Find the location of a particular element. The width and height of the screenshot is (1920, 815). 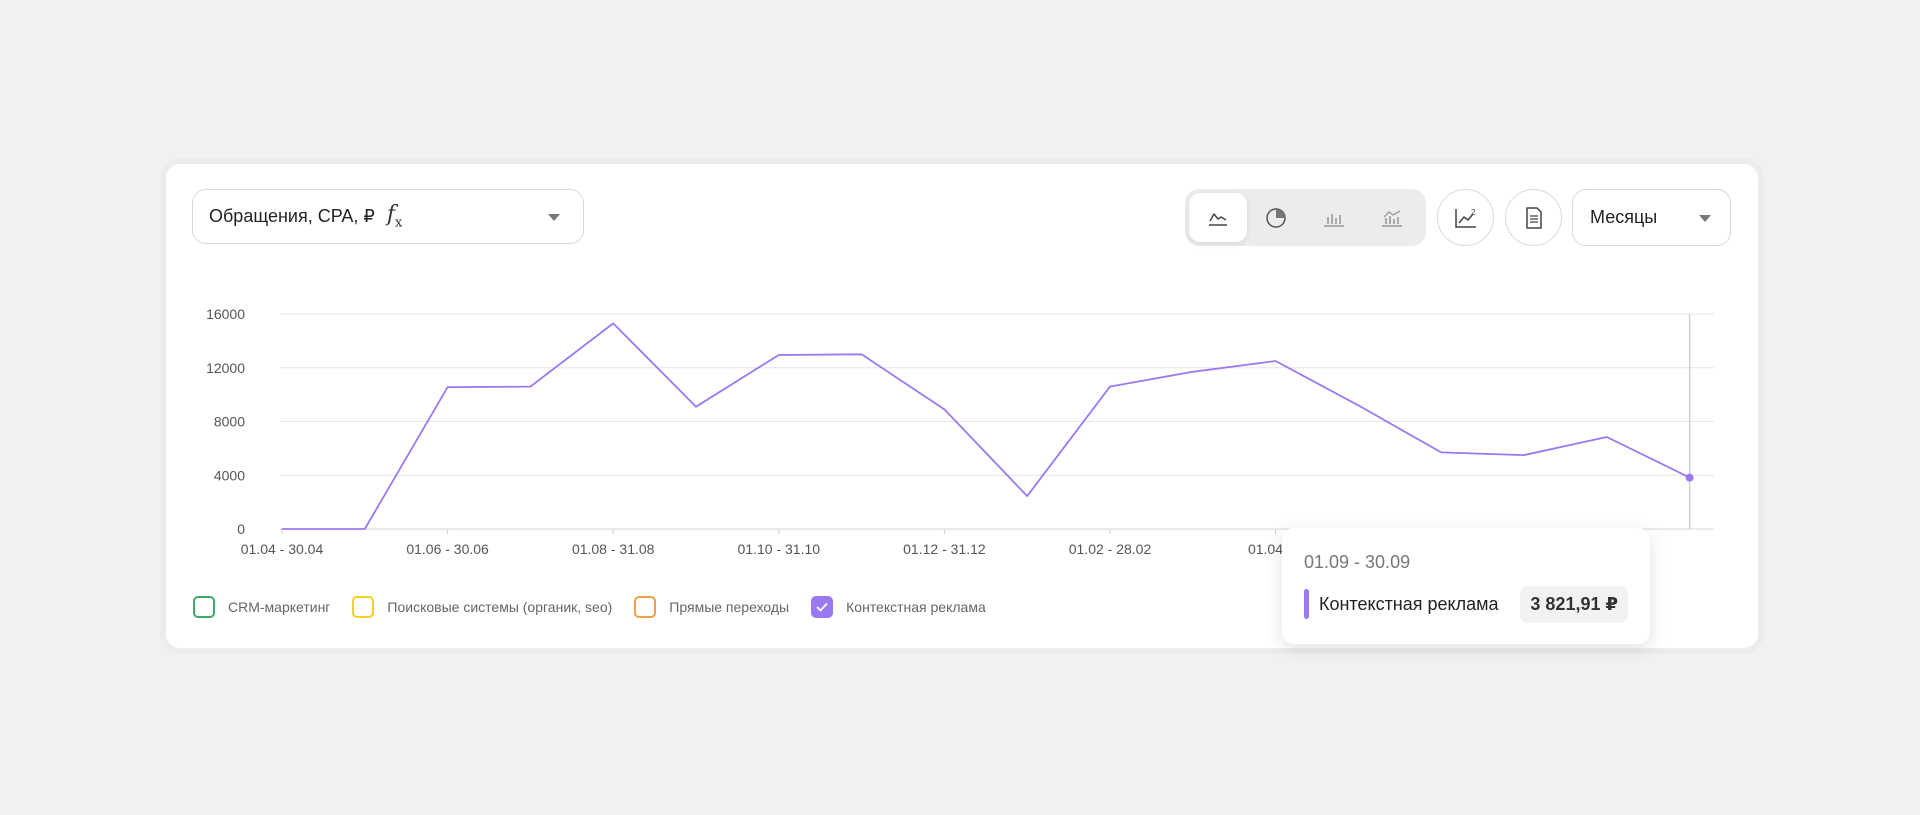

y-tick-label: 12000 is located at coordinates (225, 368).